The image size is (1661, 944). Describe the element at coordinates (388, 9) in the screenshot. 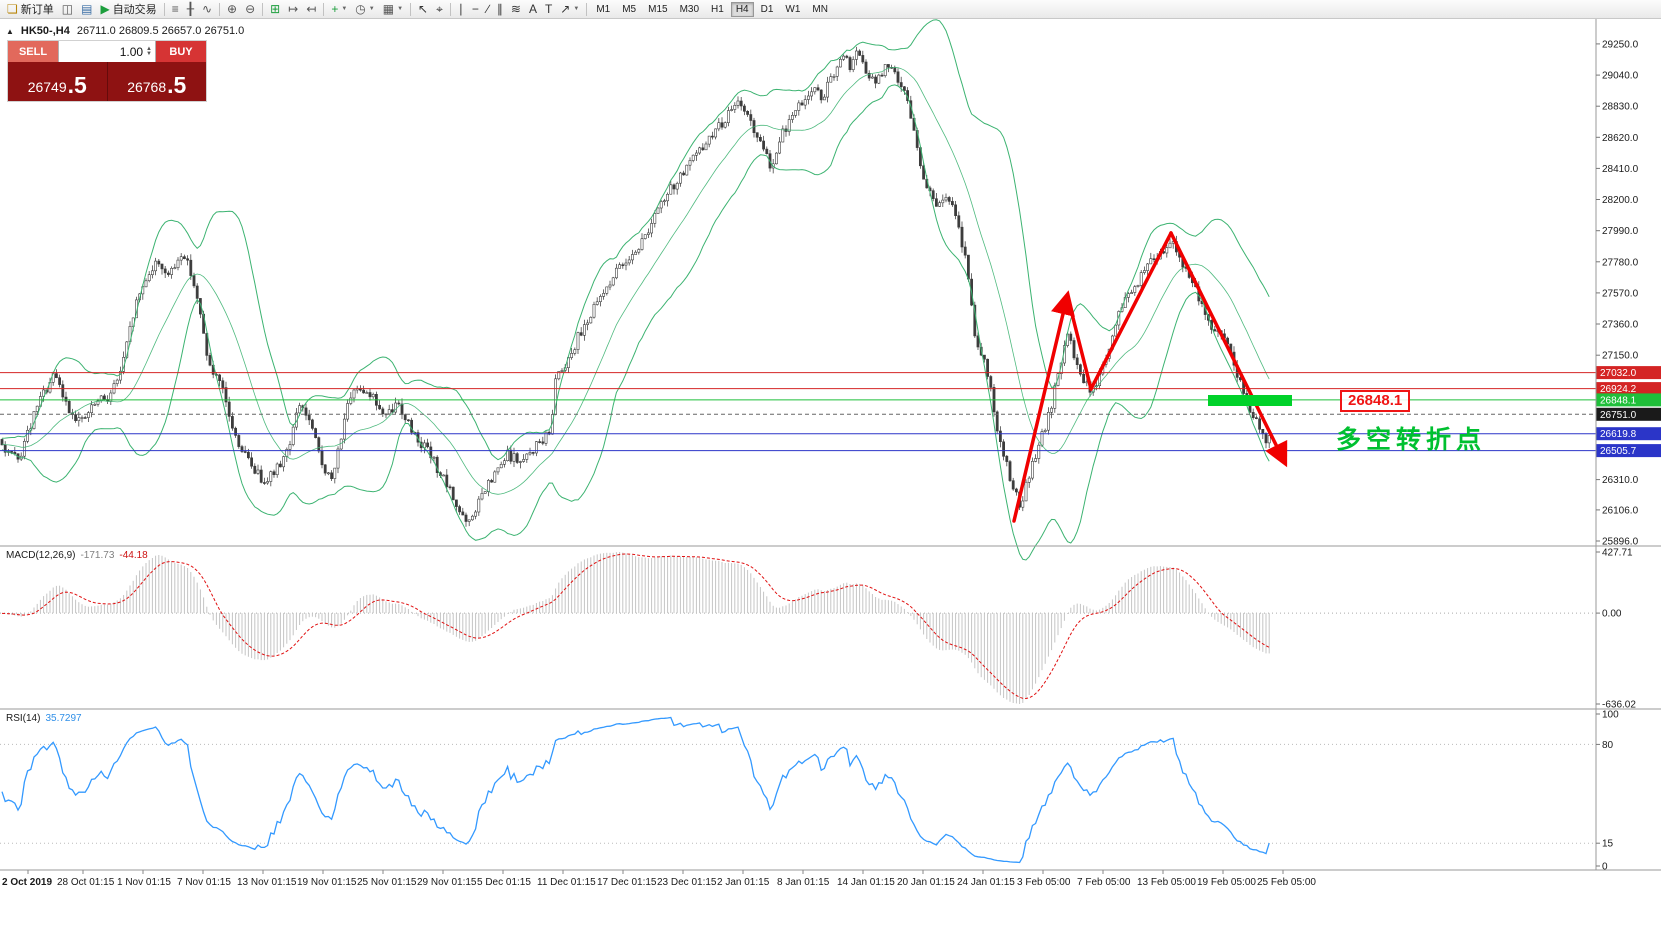

I see `templates-icon: ▦` at that location.